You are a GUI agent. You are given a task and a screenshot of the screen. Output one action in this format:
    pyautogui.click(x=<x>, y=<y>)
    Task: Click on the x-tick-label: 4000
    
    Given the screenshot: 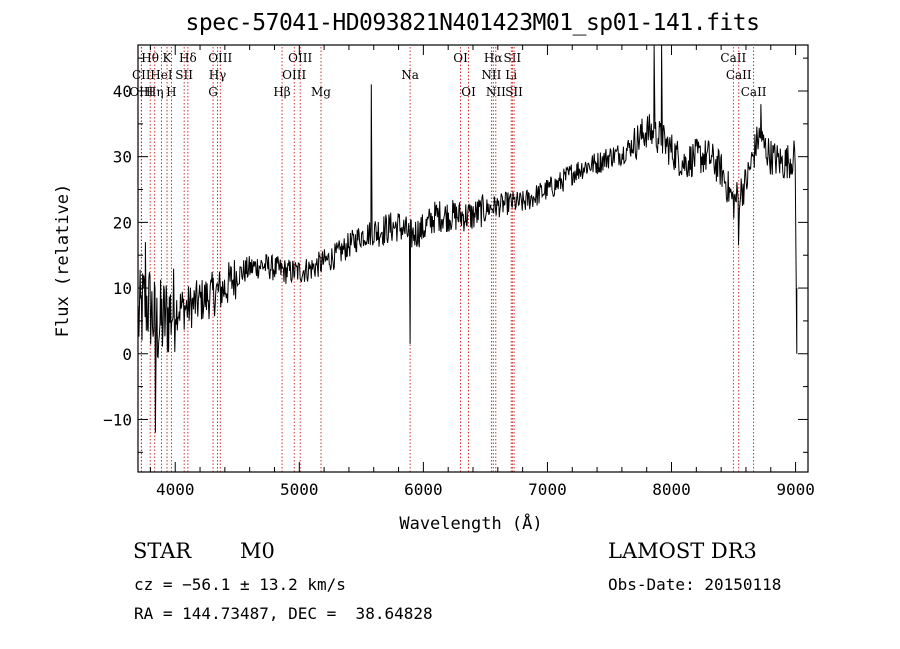 What is the action you would take?
    pyautogui.click(x=175, y=489)
    